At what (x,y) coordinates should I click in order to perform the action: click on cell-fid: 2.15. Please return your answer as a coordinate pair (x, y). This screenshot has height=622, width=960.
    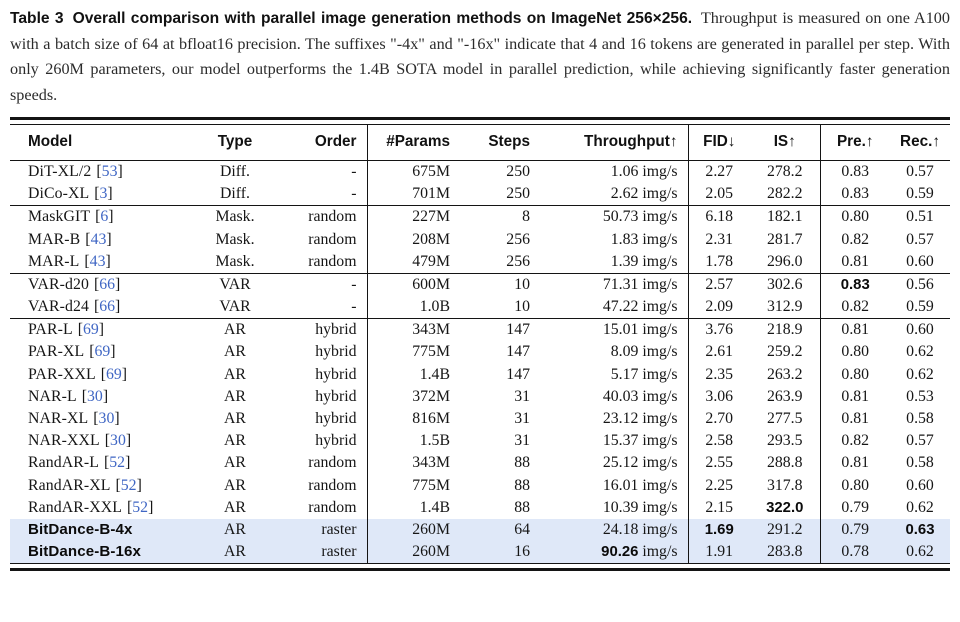
    Looking at the image, I should click on (719, 507).